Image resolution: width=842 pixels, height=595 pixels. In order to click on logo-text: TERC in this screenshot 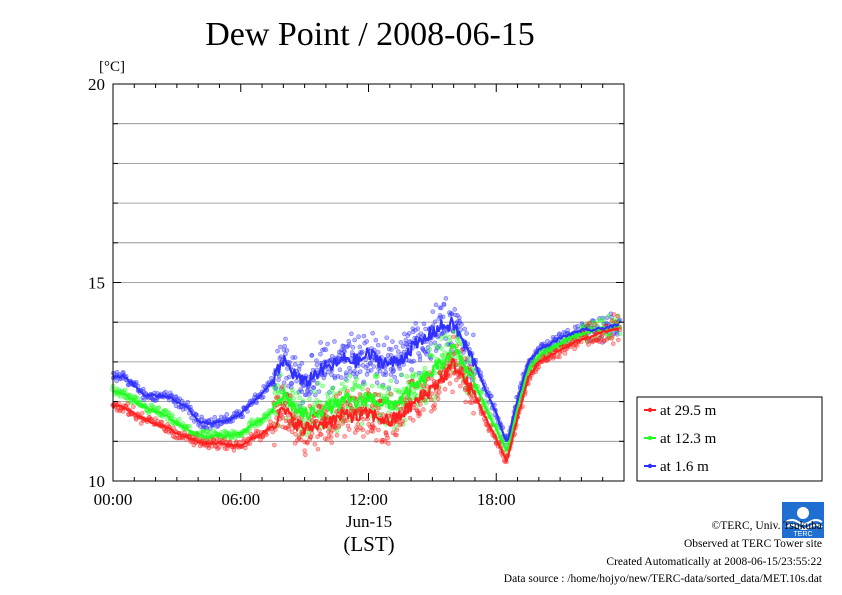, I will do `click(802, 534)`.